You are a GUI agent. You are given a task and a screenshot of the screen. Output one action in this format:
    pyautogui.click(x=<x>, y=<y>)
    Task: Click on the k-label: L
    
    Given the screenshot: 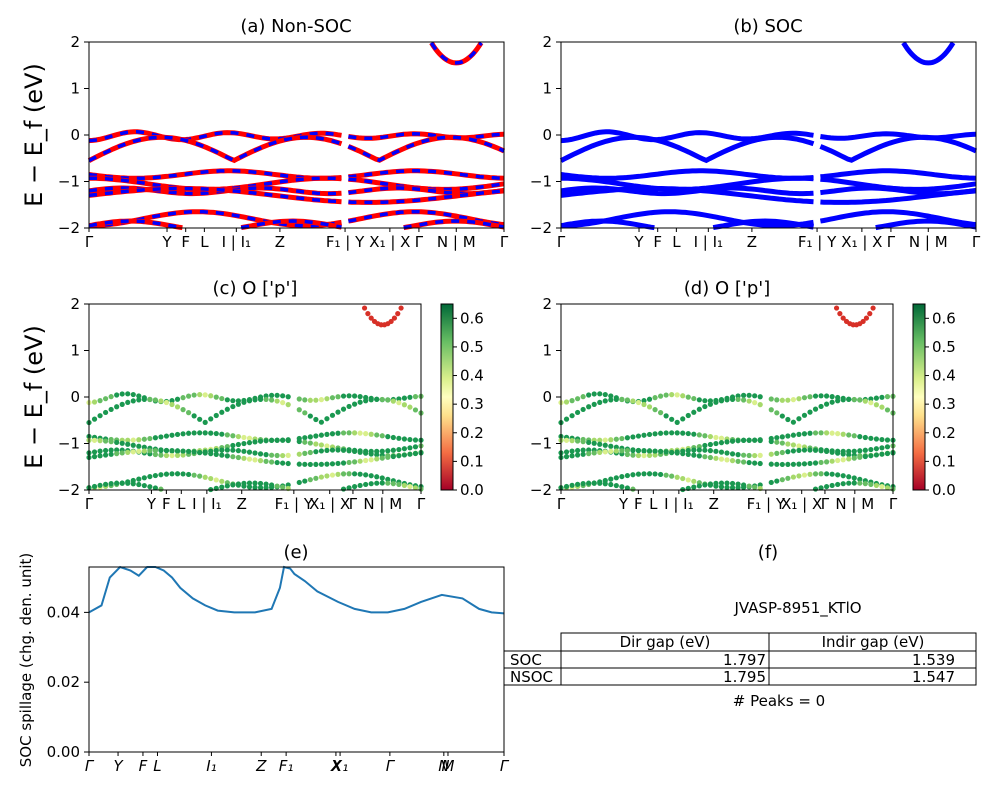 What is the action you would take?
    pyautogui.click(x=181, y=504)
    